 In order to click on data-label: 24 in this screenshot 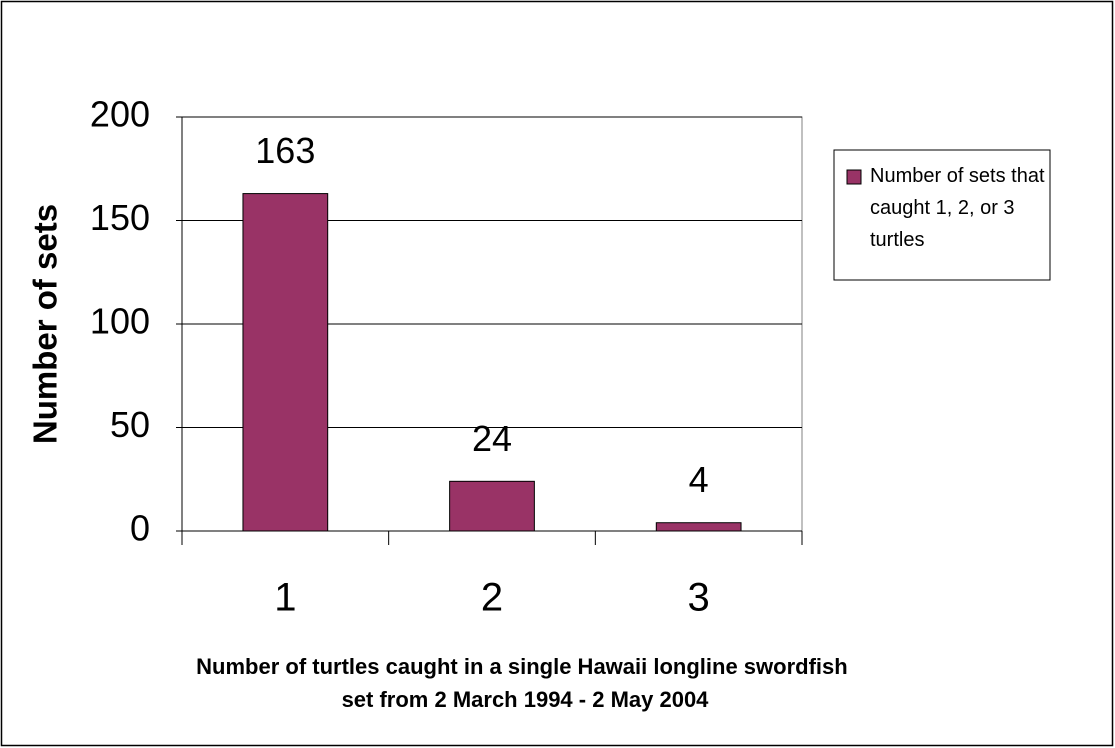, I will do `click(492, 438)`.